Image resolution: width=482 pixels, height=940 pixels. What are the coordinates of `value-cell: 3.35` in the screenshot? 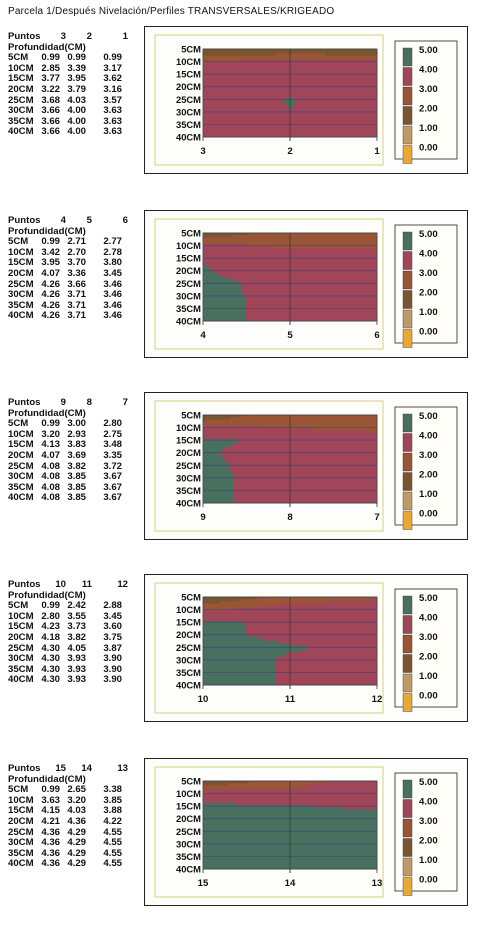 It's located at (105, 456).